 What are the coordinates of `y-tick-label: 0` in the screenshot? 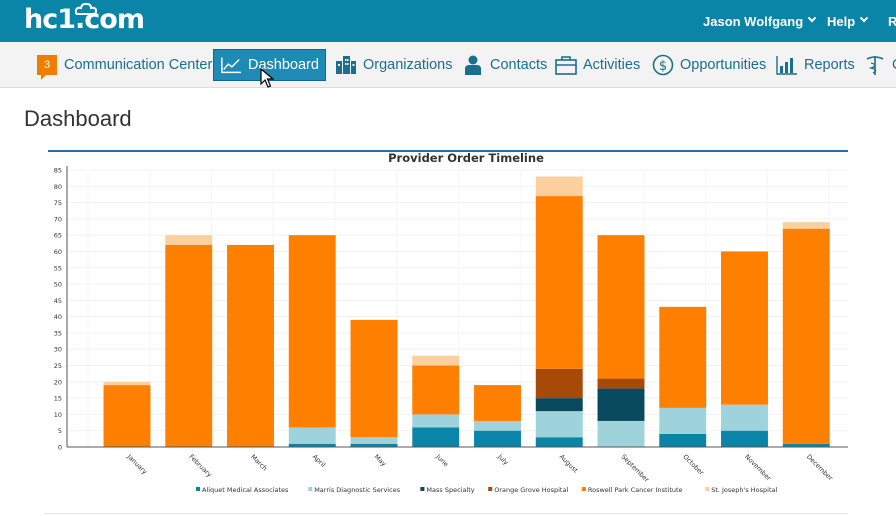 It's located at (60, 448).